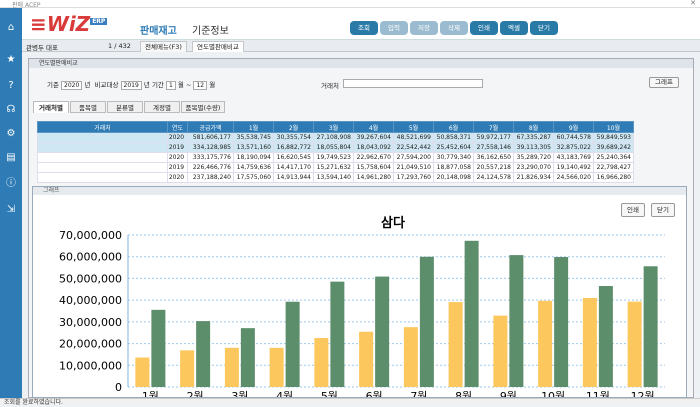 The height and width of the screenshot is (407, 700). What do you see at coordinates (11, 27) in the screenshot?
I see `home-icon: ⌂` at bounding box center [11, 27].